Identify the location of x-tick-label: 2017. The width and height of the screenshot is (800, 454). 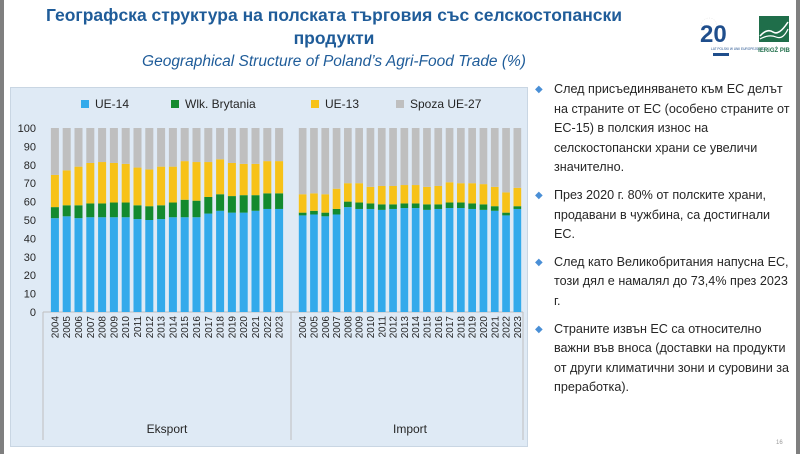
(450, 327).